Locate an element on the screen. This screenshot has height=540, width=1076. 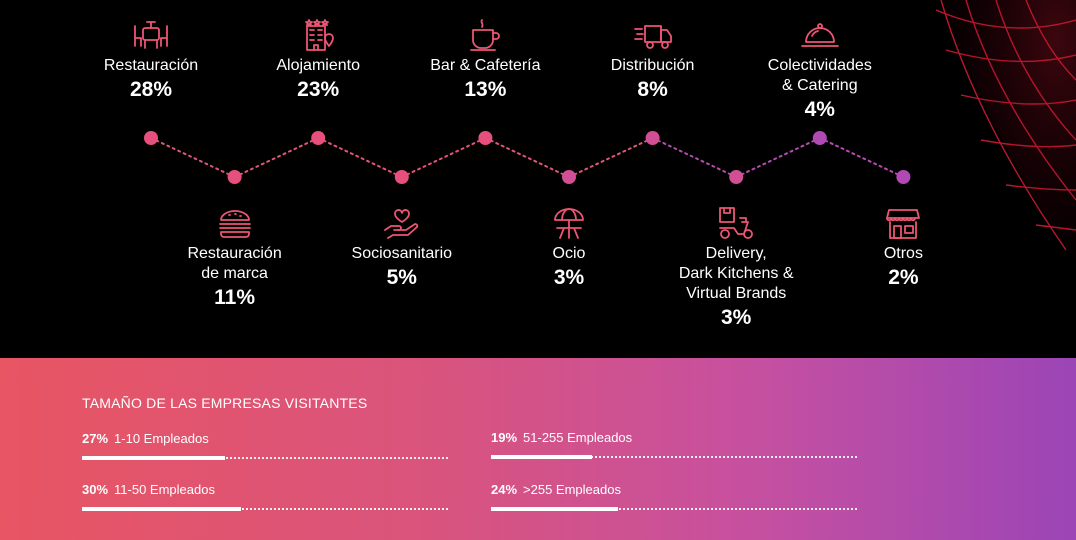
company-size-label: 27% 1-10 Empleados is located at coordinates (145, 438).